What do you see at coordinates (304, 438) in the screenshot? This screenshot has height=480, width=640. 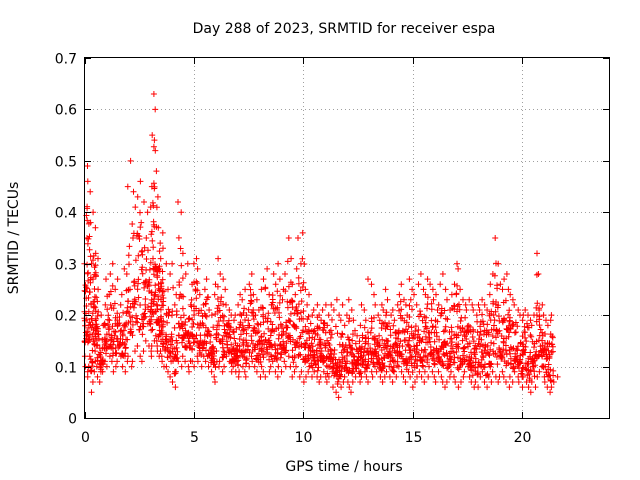 I see `x-tick-label: 10` at bounding box center [304, 438].